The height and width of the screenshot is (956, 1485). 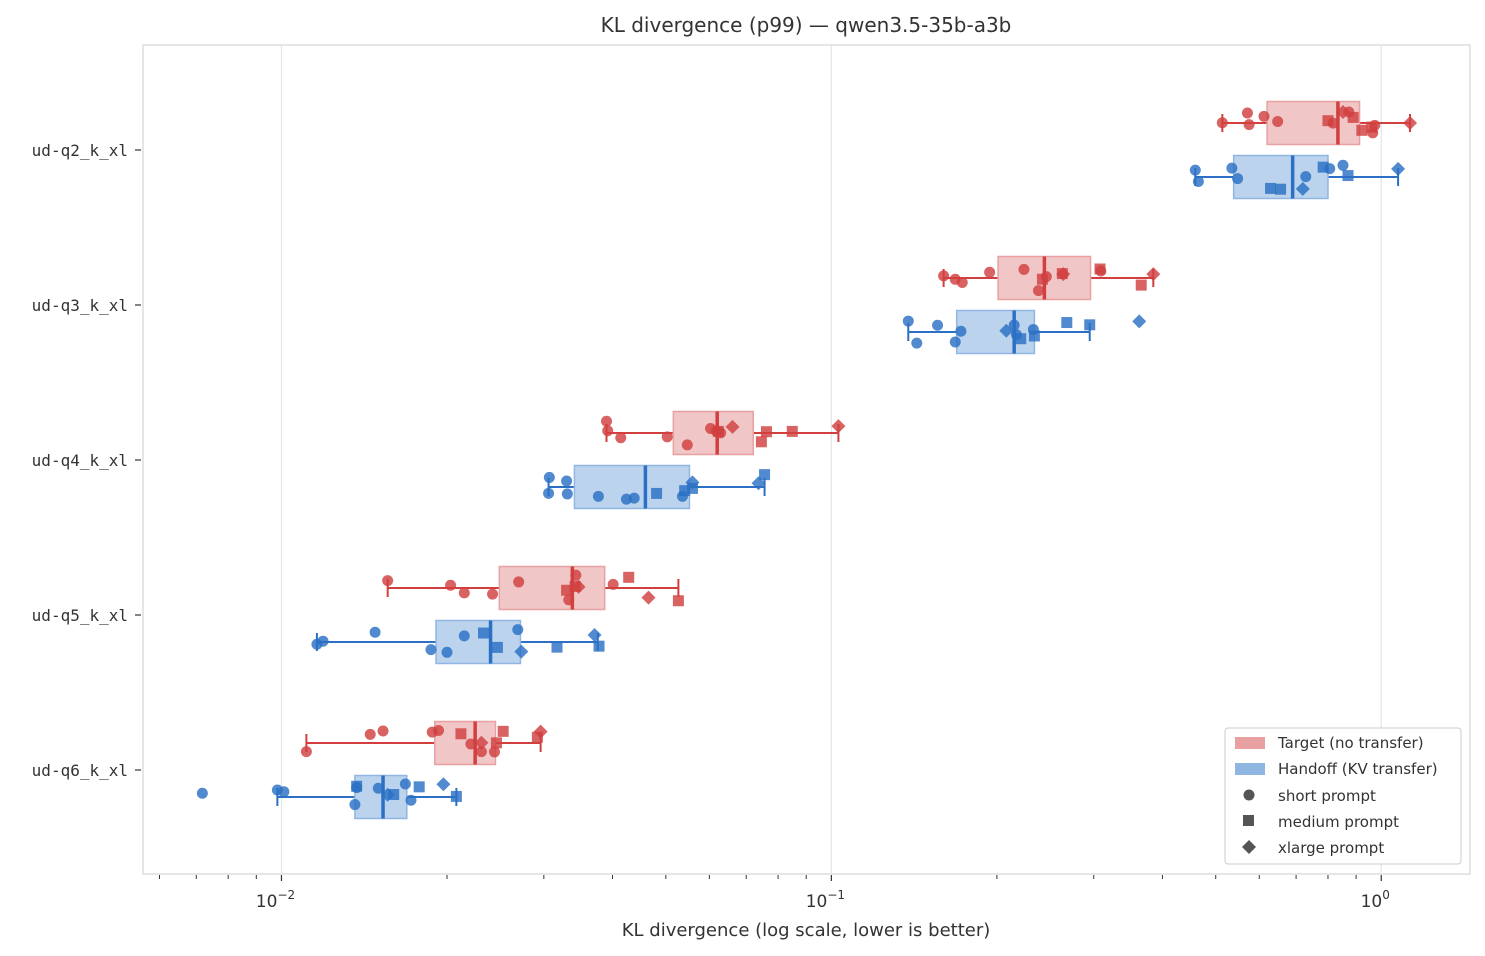 I want to click on x-axis-ticks: 10−2 10−1 100, so click(x=774, y=893).